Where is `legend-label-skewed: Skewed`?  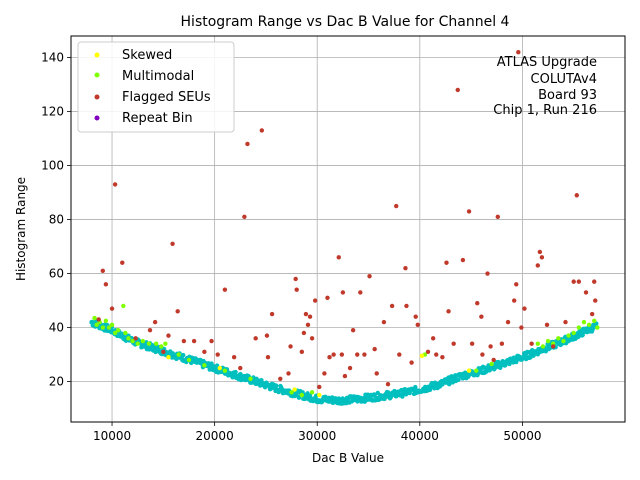
legend-label-skewed: Skewed is located at coordinates (147, 55).